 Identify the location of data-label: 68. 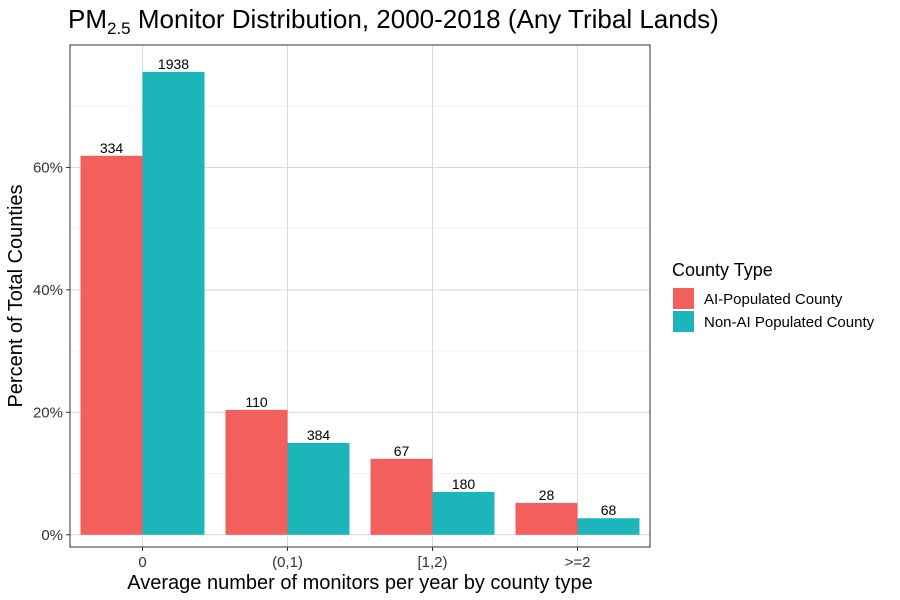
(609, 510).